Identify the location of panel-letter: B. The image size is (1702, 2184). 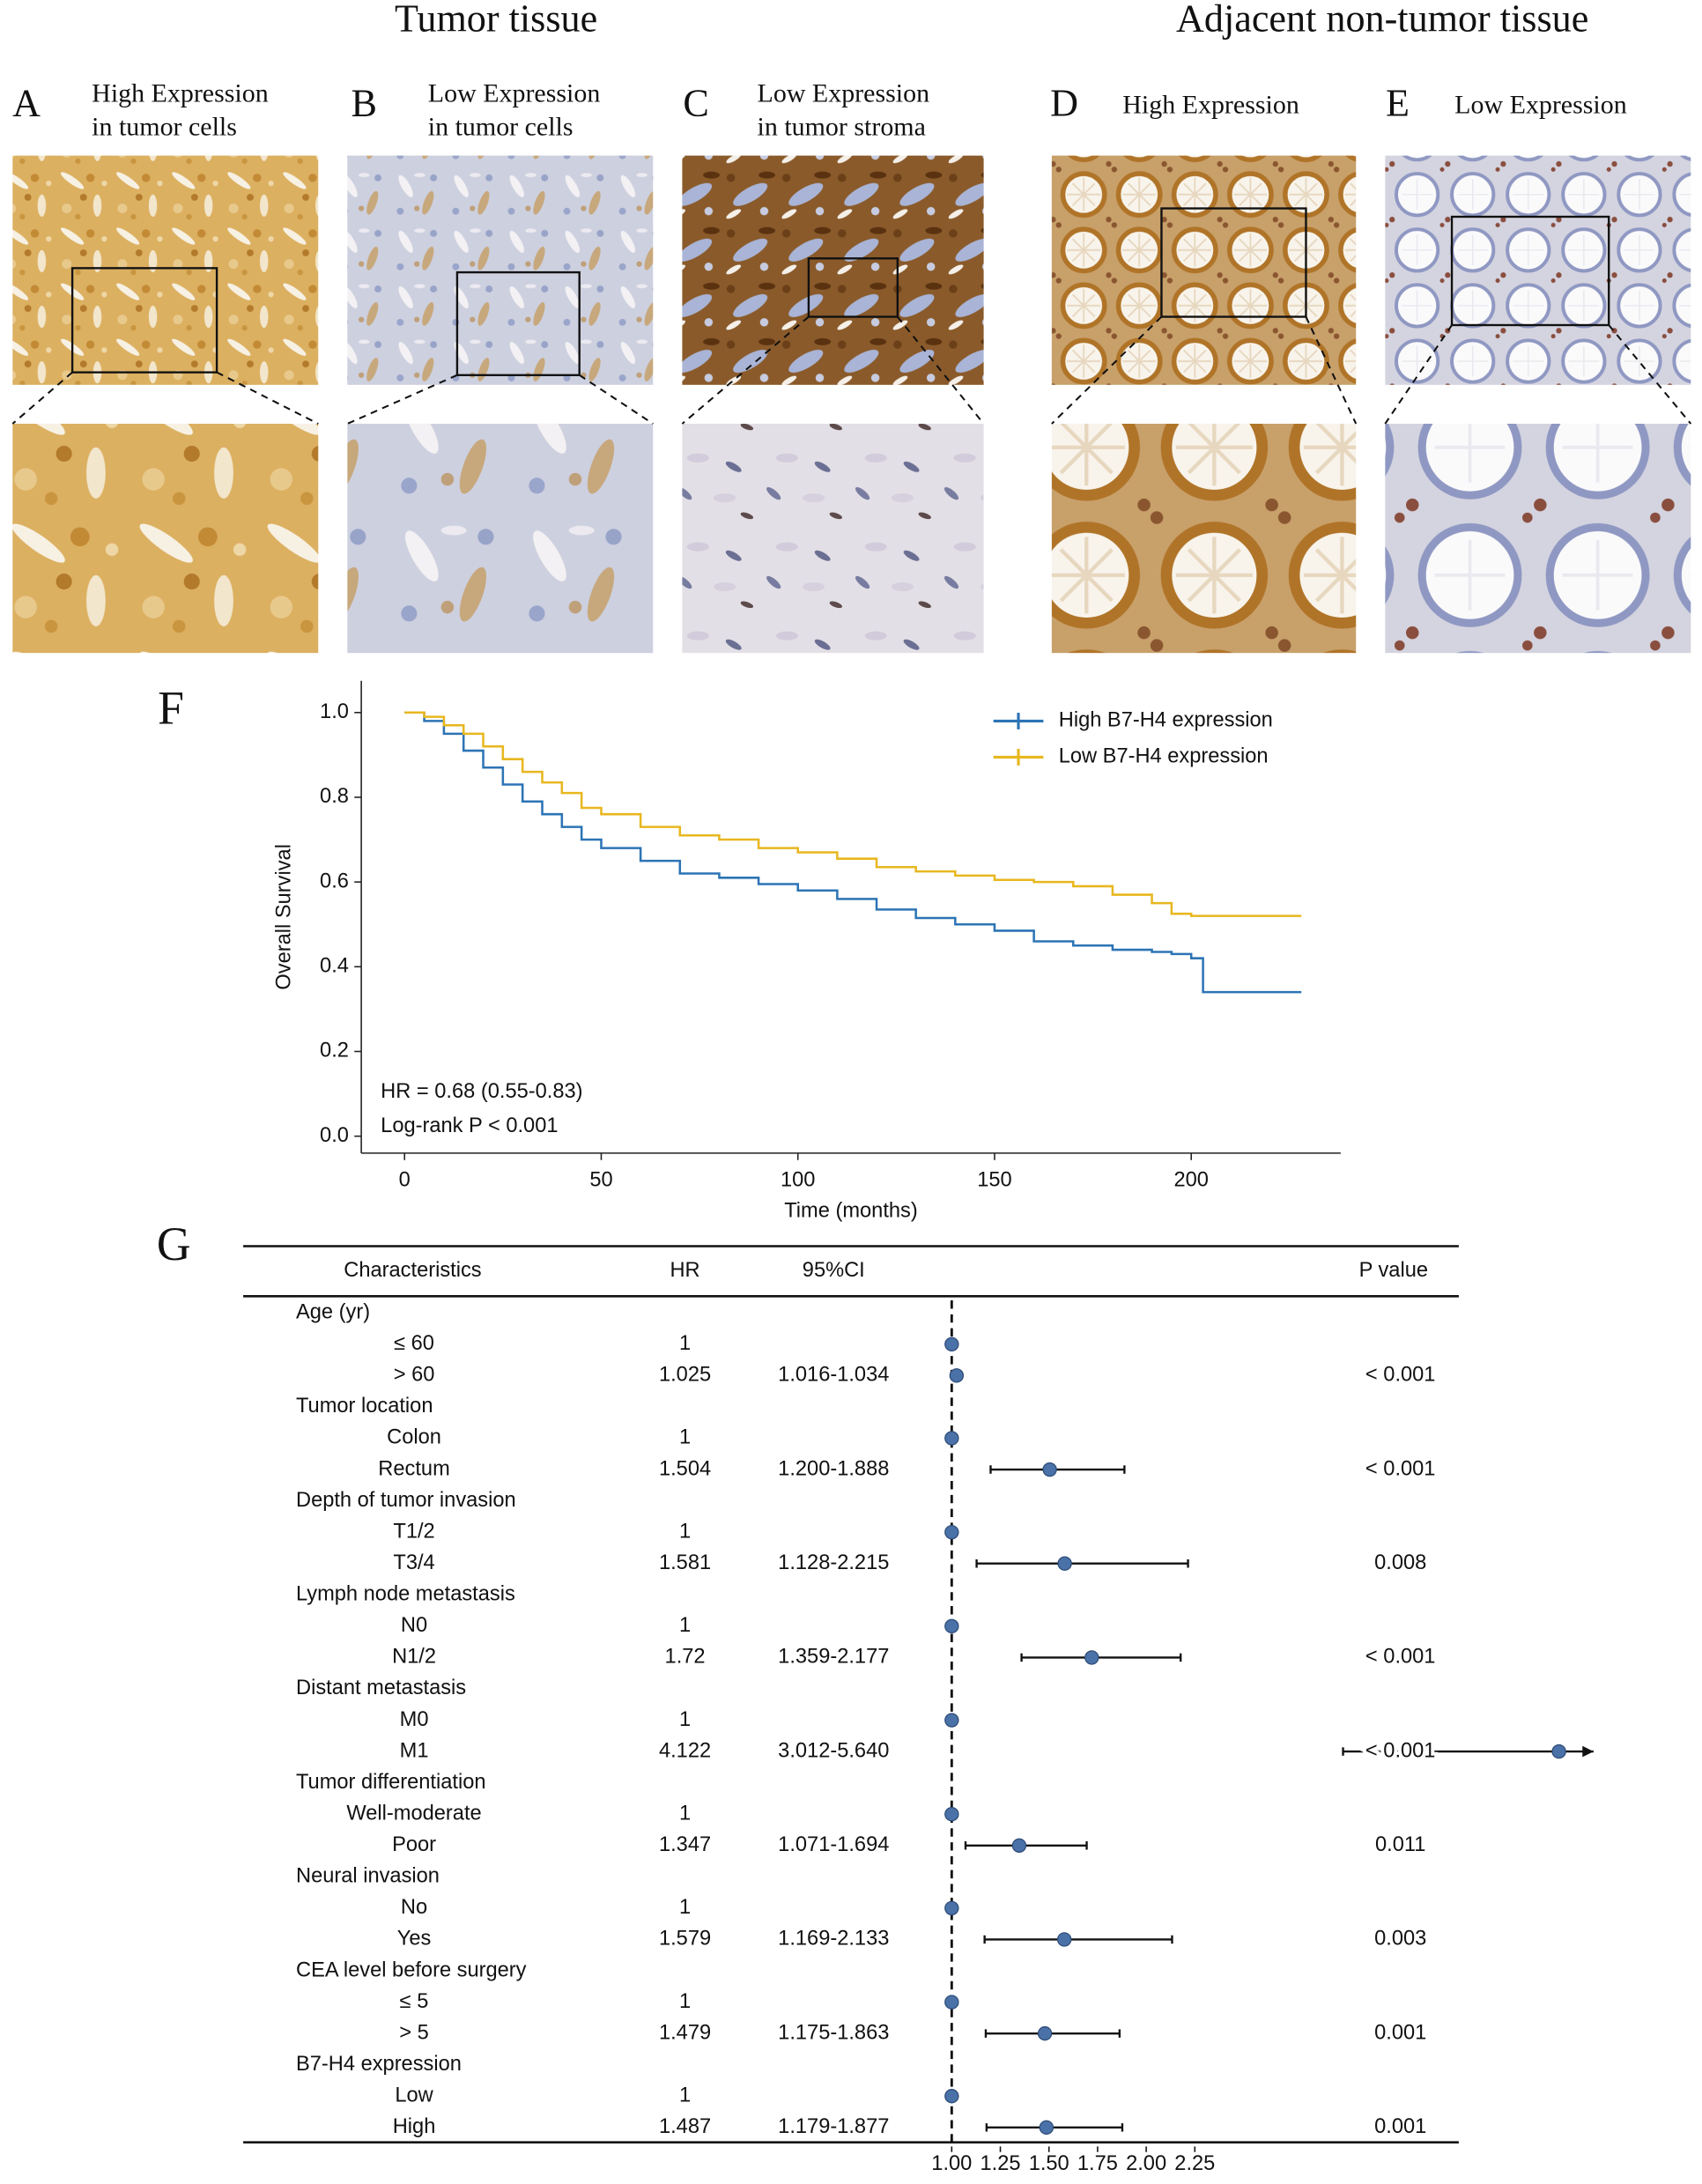
(364, 103).